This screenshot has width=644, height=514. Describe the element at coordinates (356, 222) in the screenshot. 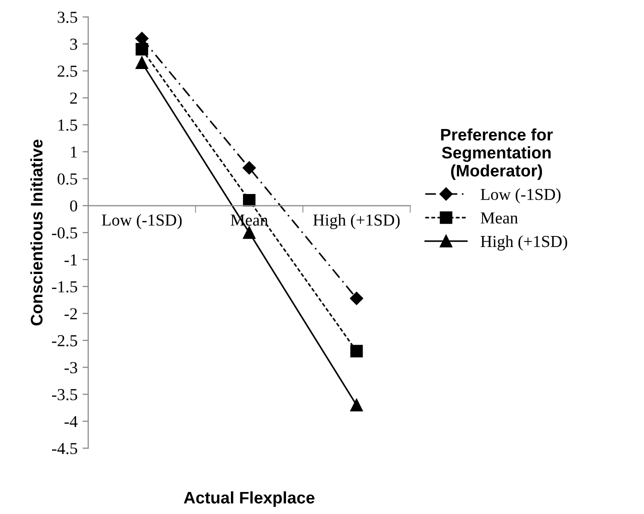

I see `x-tick-label: High (+1SD)` at that location.